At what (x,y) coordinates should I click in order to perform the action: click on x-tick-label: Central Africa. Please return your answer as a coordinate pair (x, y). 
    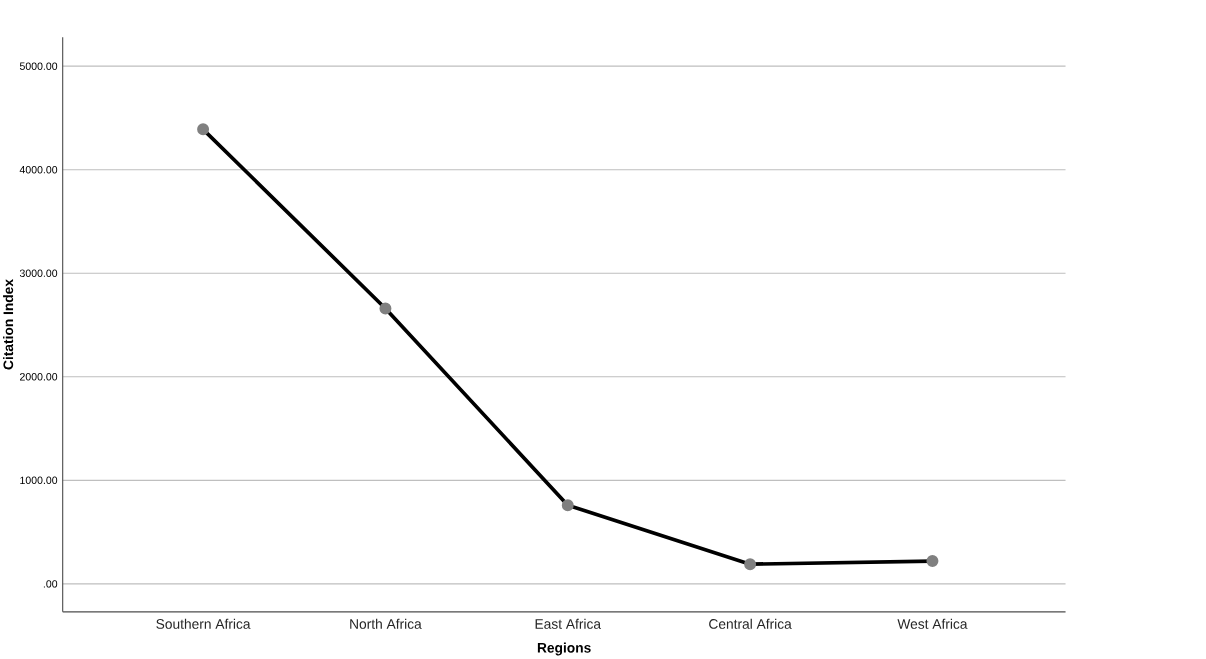
    Looking at the image, I should click on (750, 623).